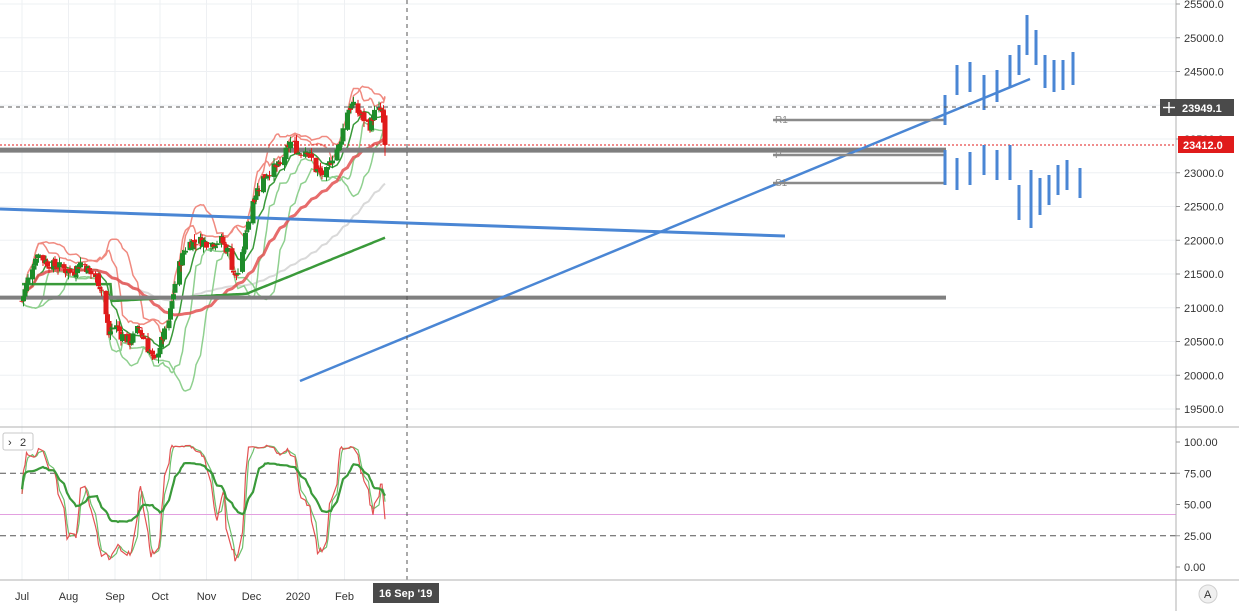  I want to click on candlestick-series, so click(203, 230).